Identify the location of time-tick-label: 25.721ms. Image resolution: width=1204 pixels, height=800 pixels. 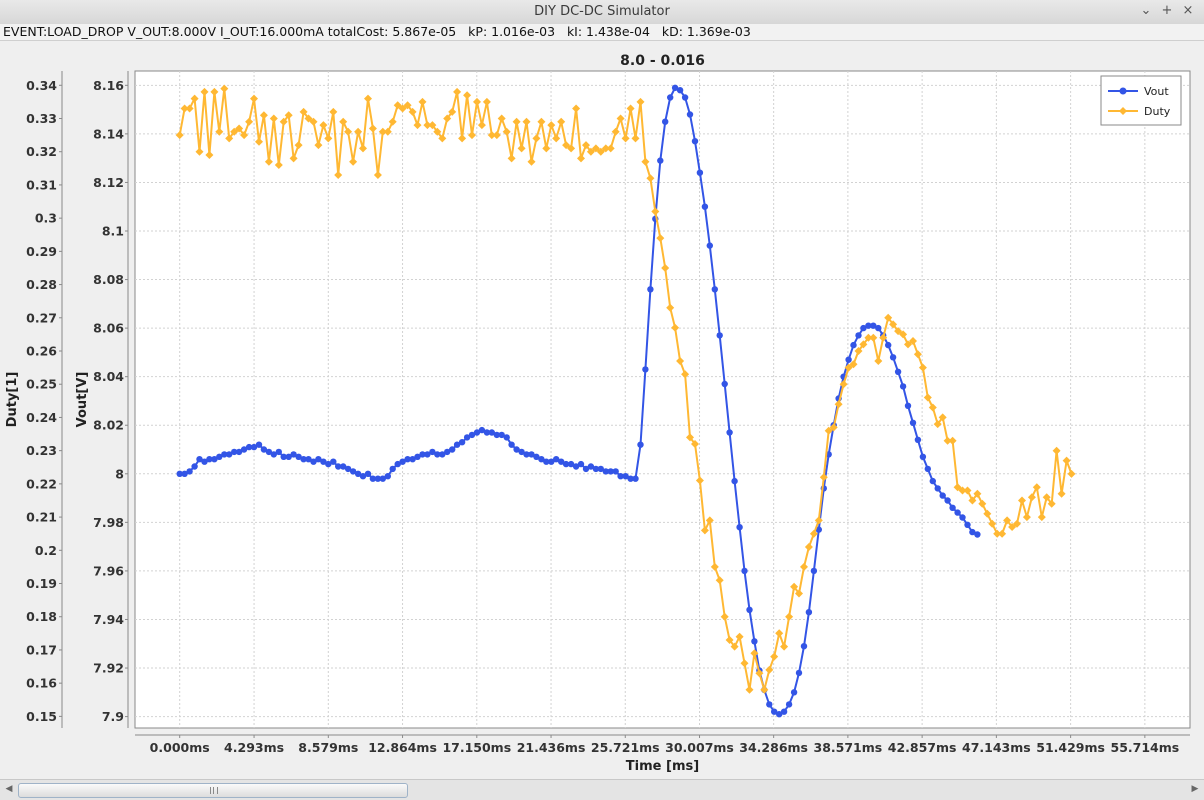
(625, 747).